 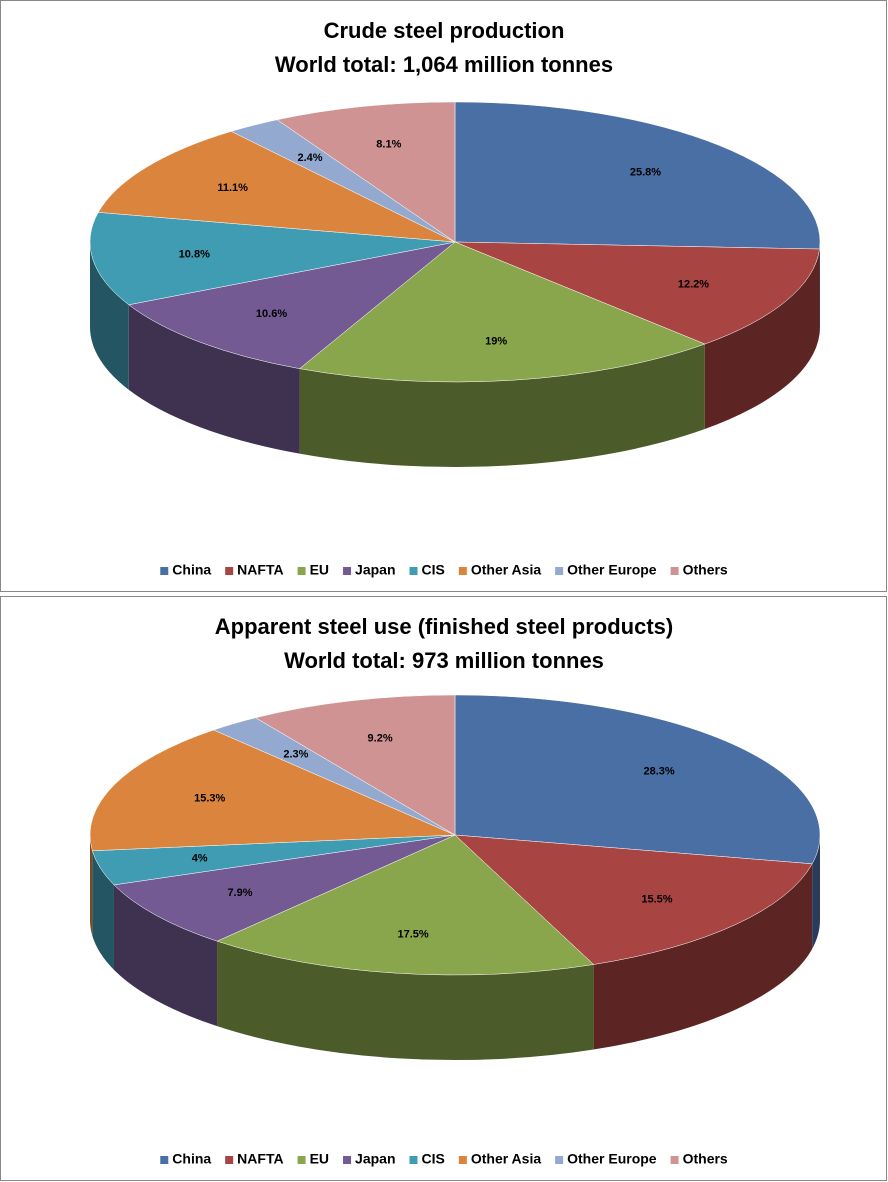 I want to click on data-label: 12.2%, so click(x=693, y=284).